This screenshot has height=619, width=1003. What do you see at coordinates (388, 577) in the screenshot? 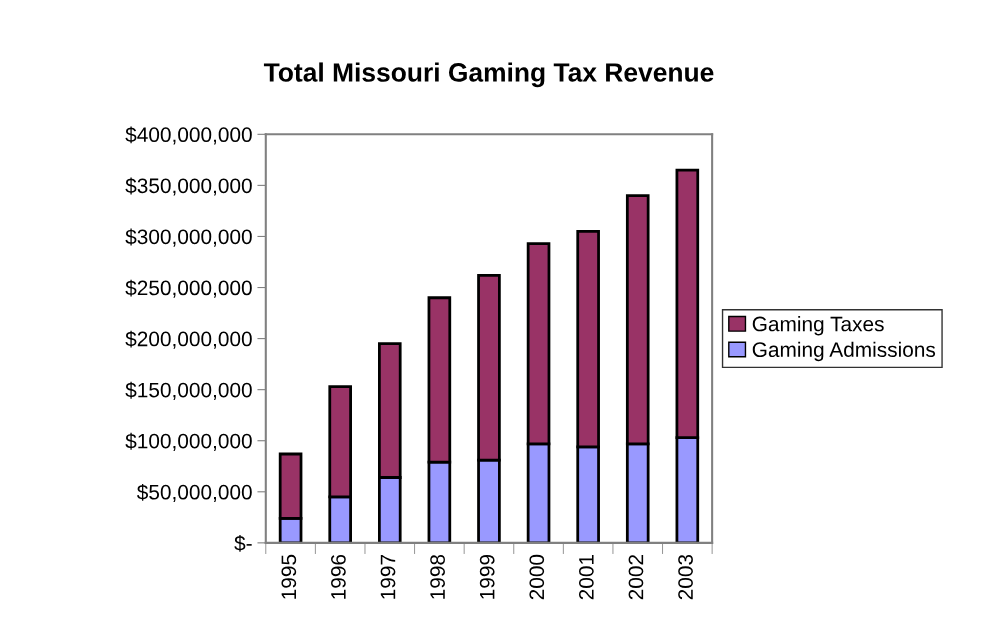
I see `x-tick-label: 1997` at bounding box center [388, 577].